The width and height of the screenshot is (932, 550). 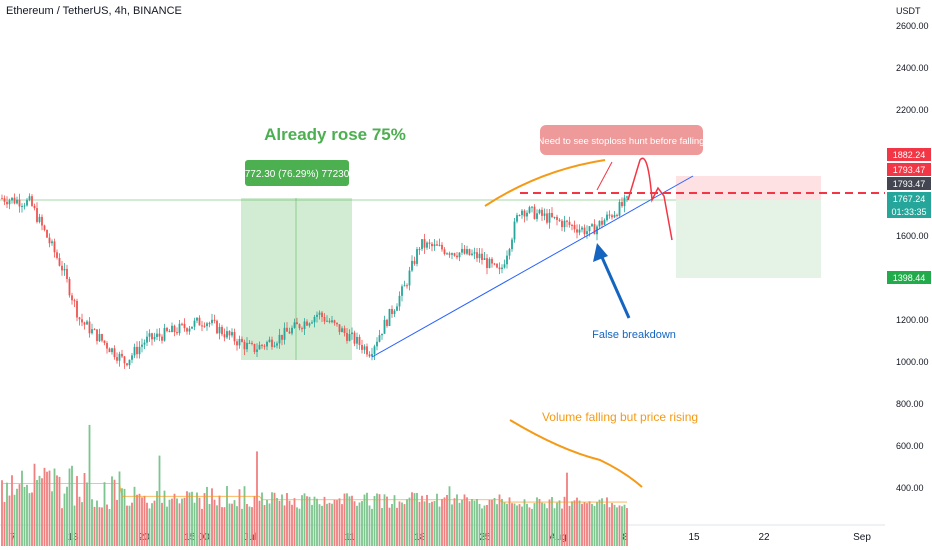 I want to click on chart-title: Ethereum / TetherUS, 4h, BINANCE, so click(x=94, y=11).